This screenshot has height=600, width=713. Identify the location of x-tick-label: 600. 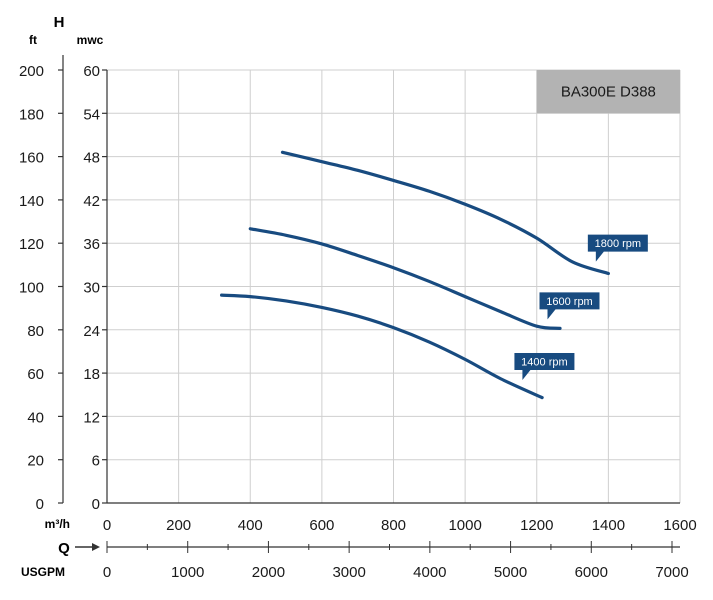
(321, 525).